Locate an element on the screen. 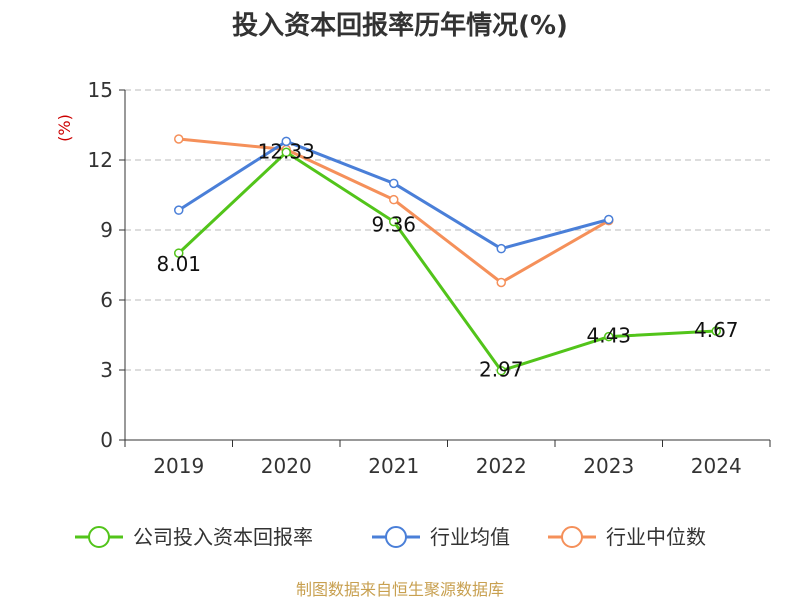 The width and height of the screenshot is (800, 600). legend-label: 公司投入资本回报率 is located at coordinates (223, 537).